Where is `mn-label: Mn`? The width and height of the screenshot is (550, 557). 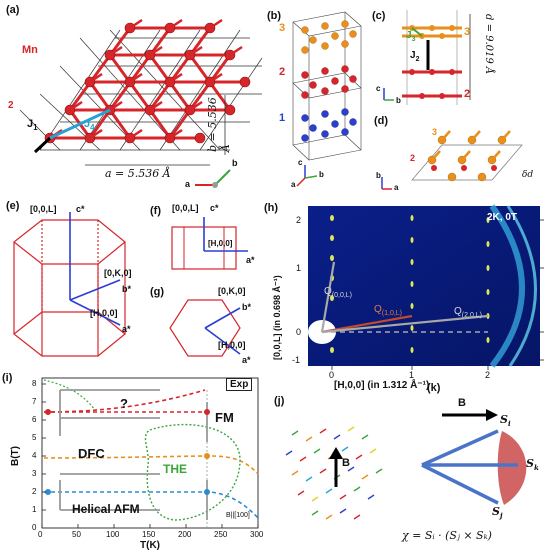
mn-label: Mn is located at coordinates (30, 50).